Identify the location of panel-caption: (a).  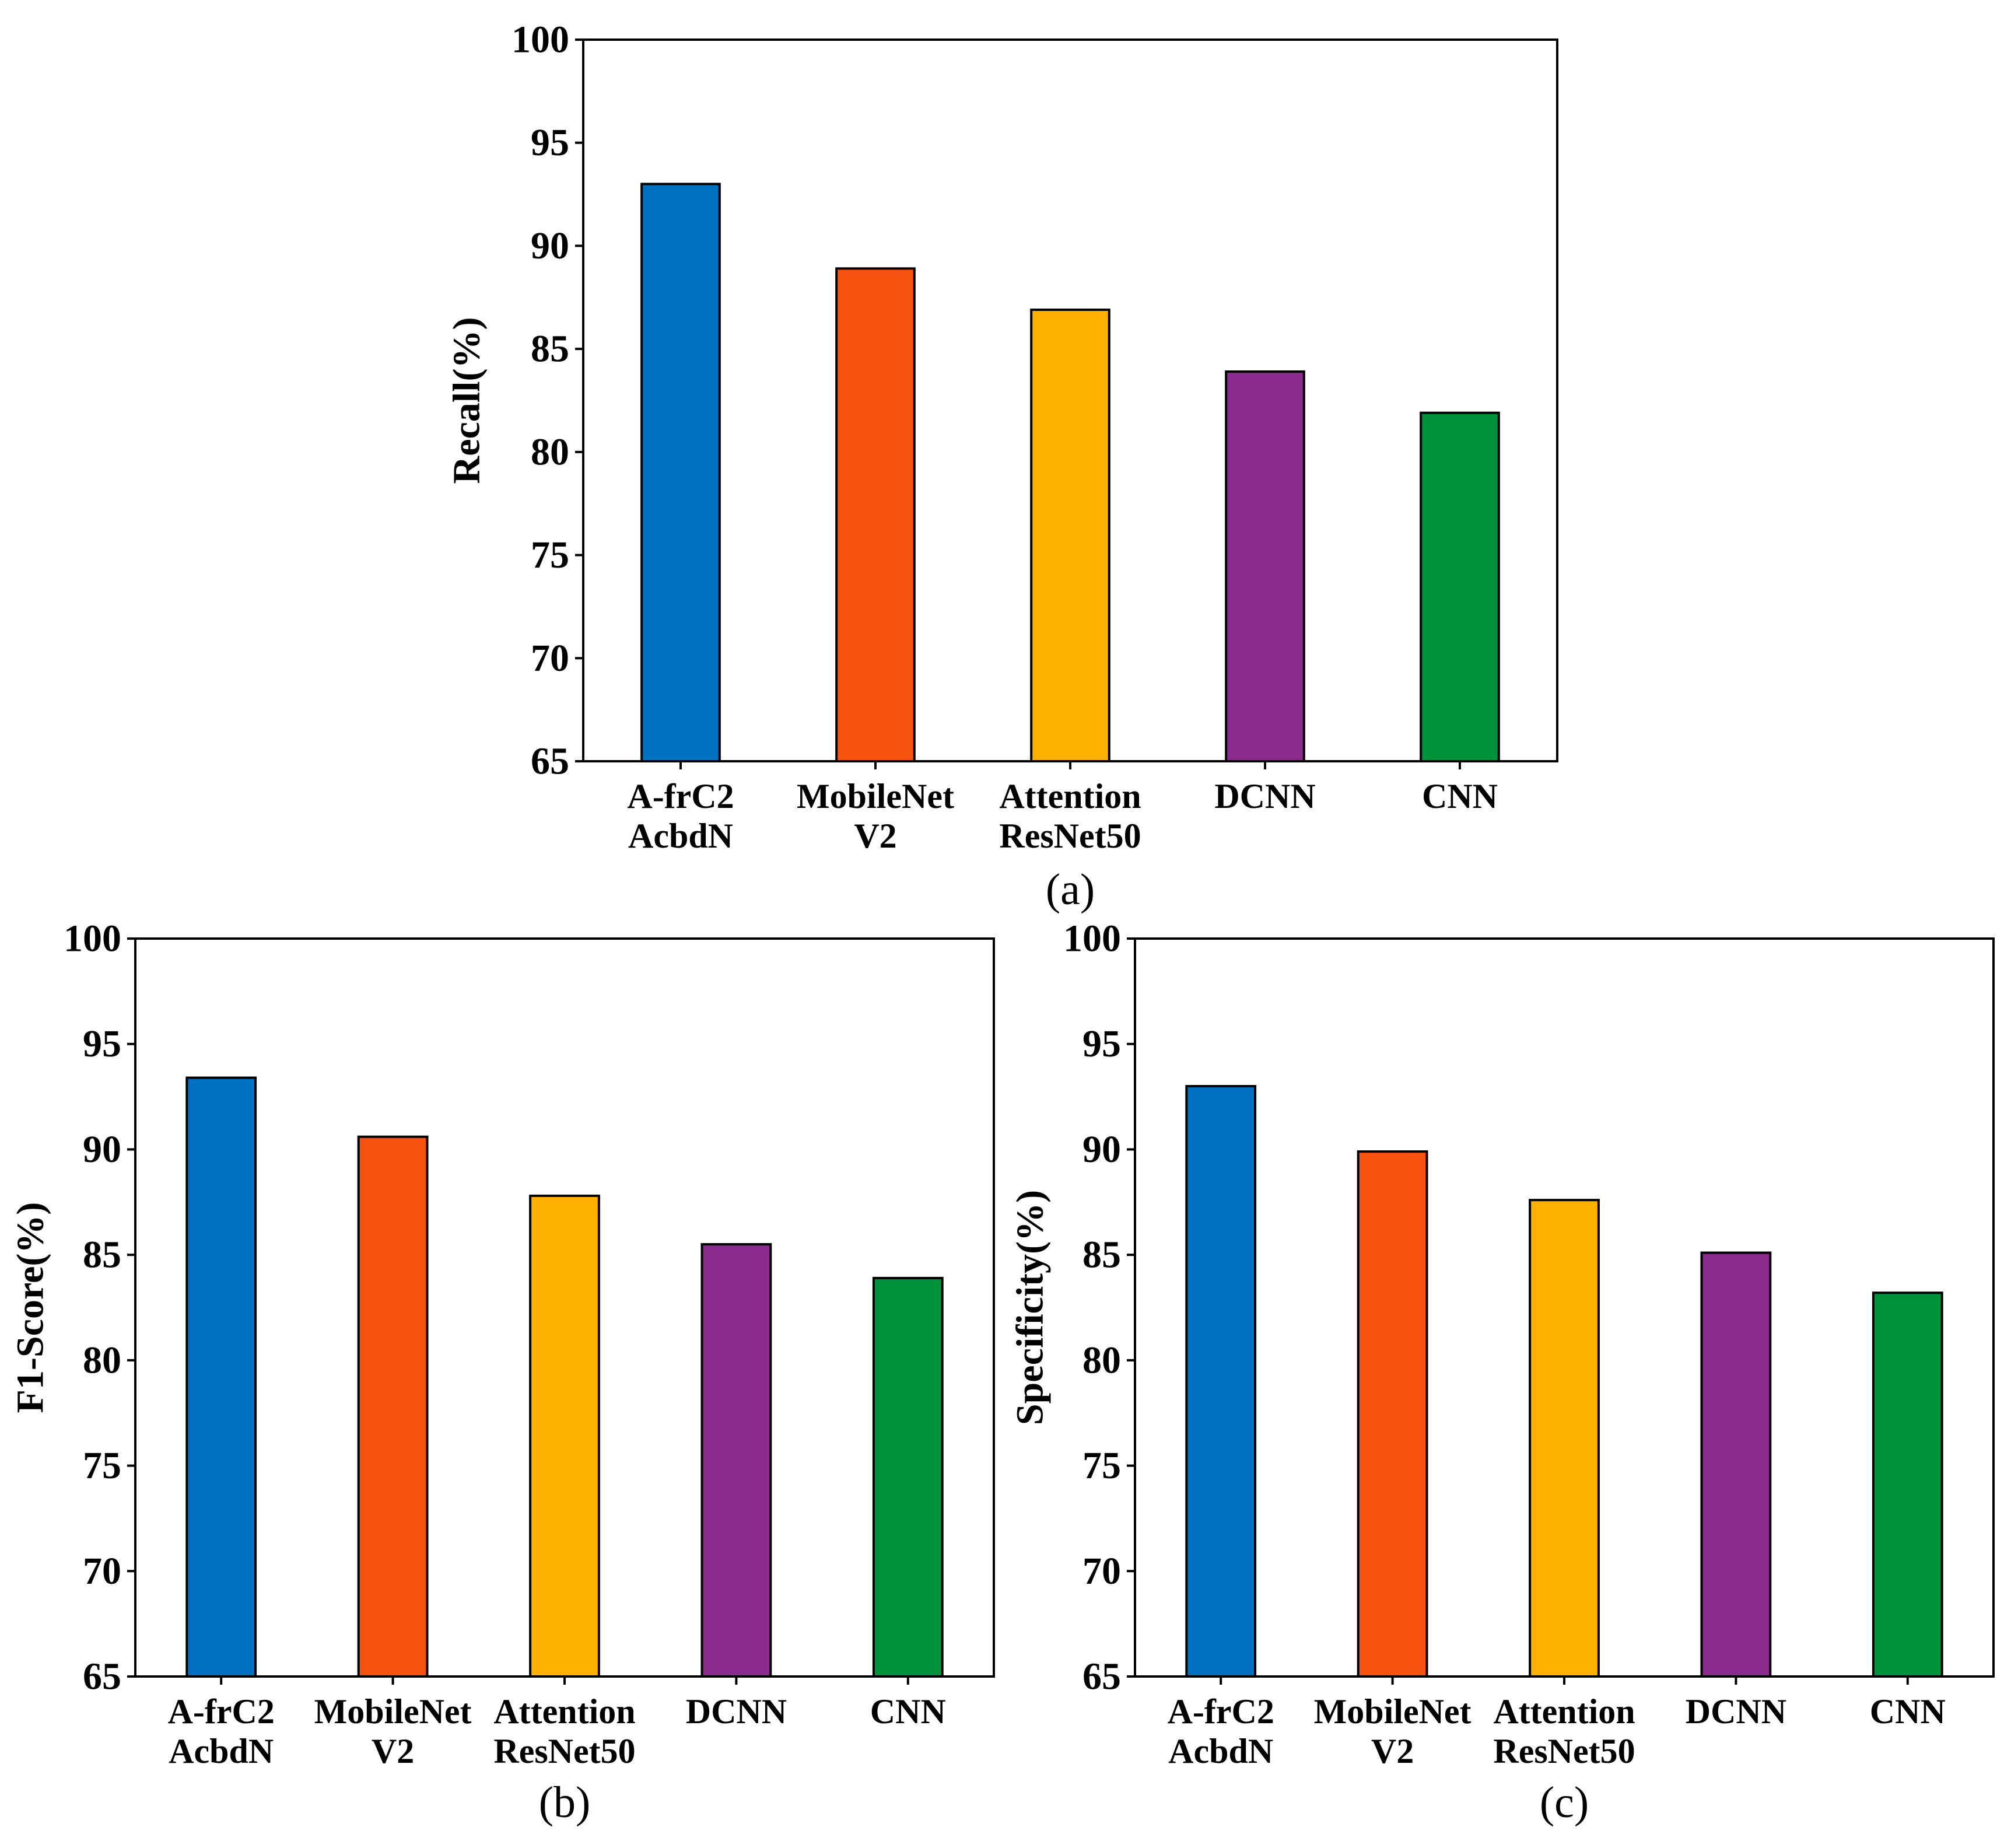
(1070, 889).